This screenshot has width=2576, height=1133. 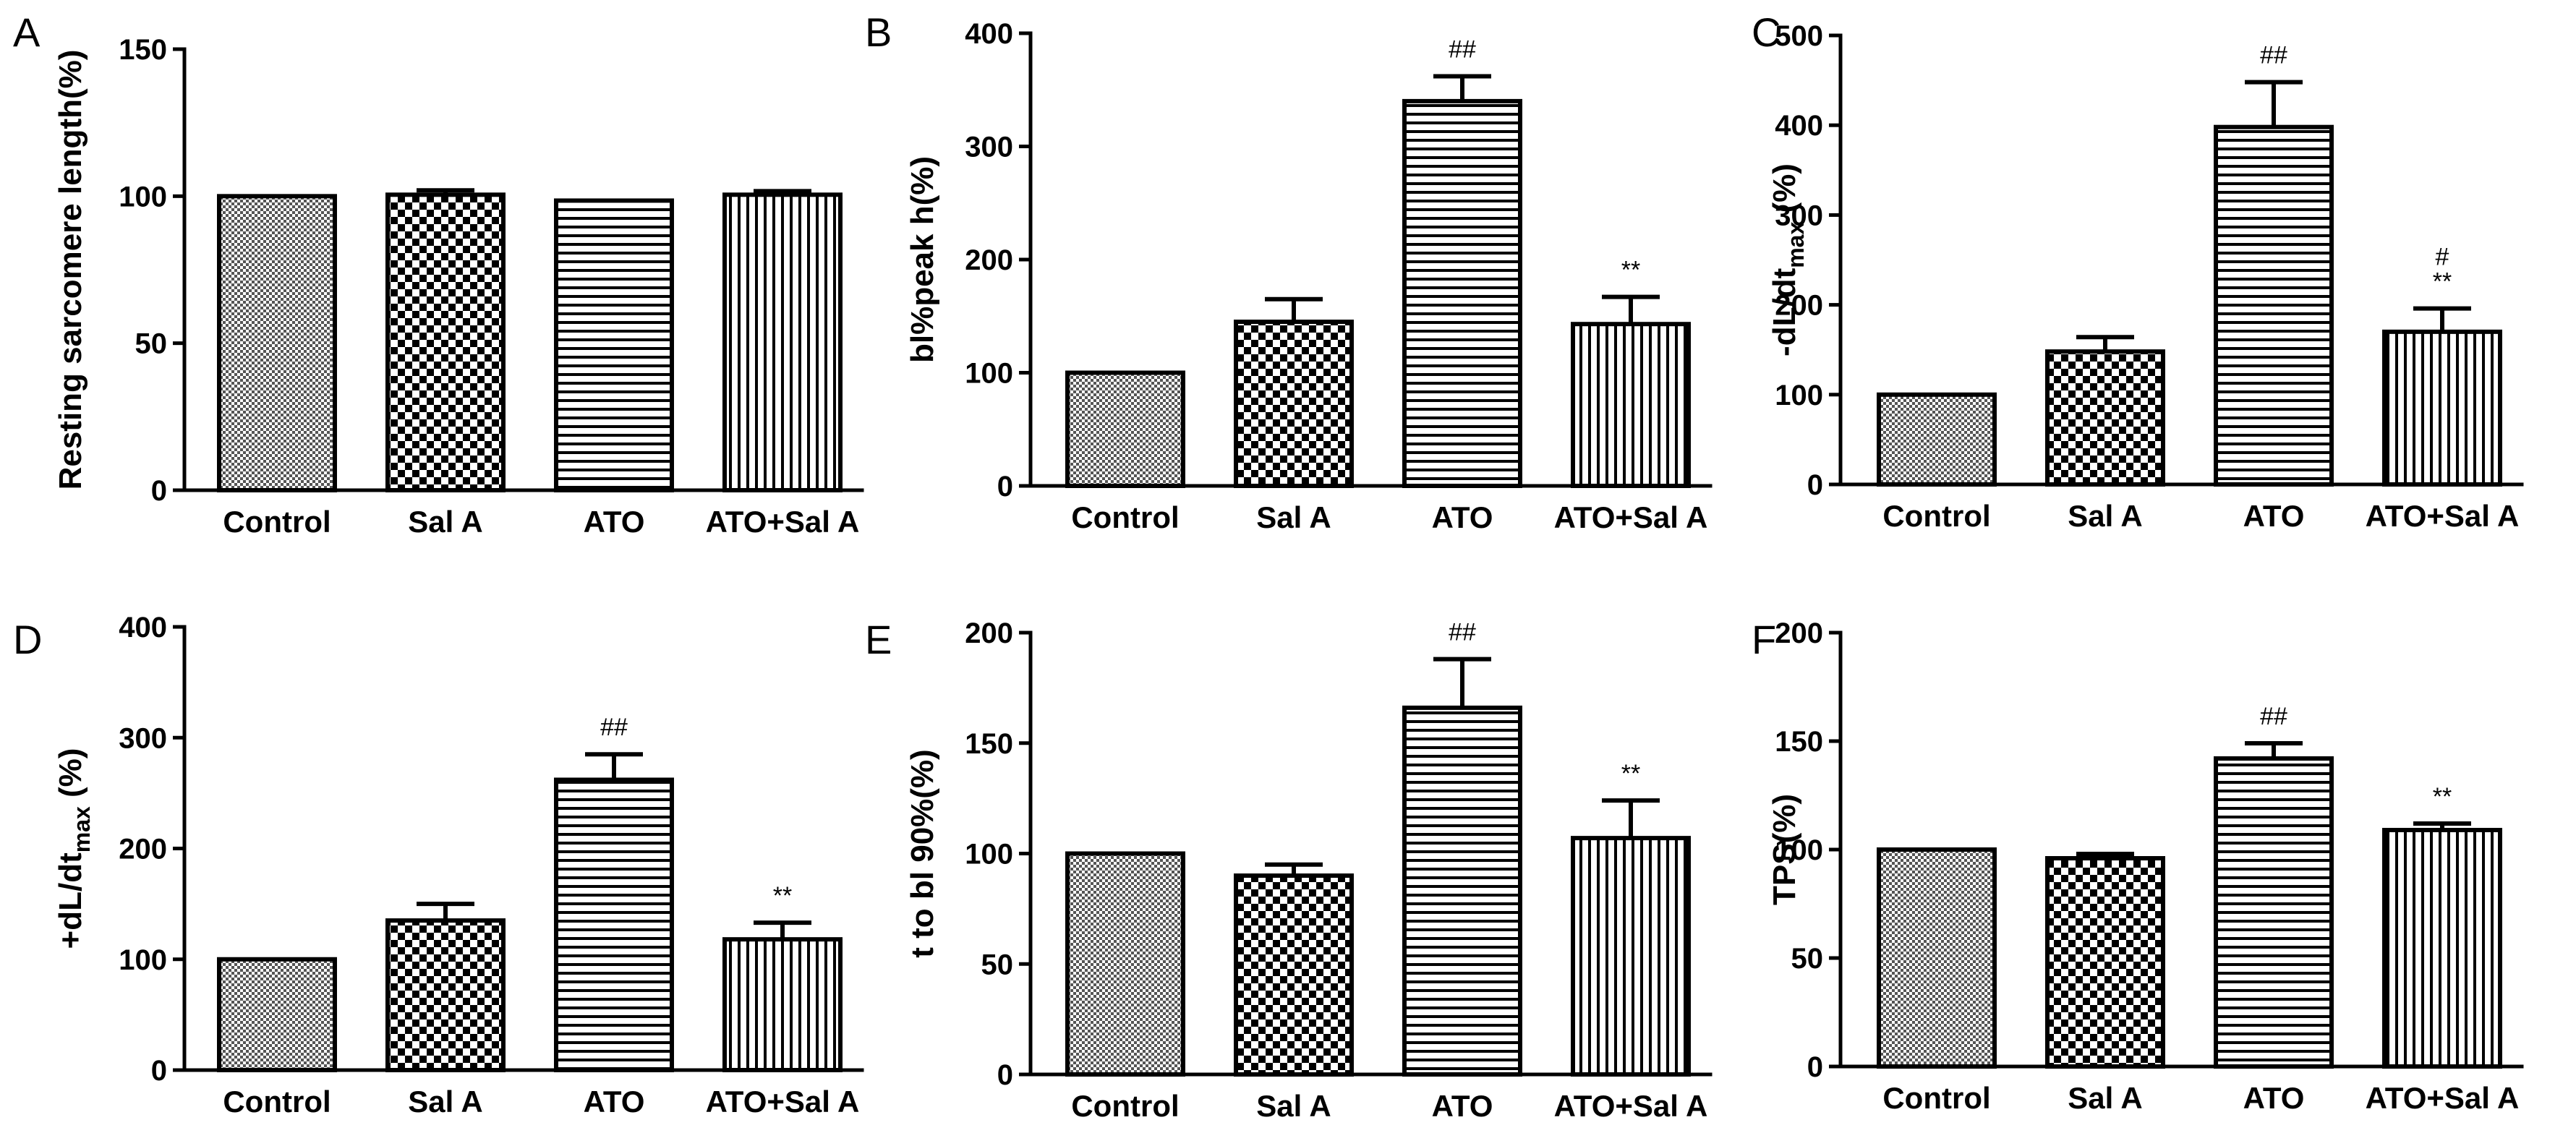 I want to click on y-axis-label-main: TPS(%), so click(x=1784, y=849).